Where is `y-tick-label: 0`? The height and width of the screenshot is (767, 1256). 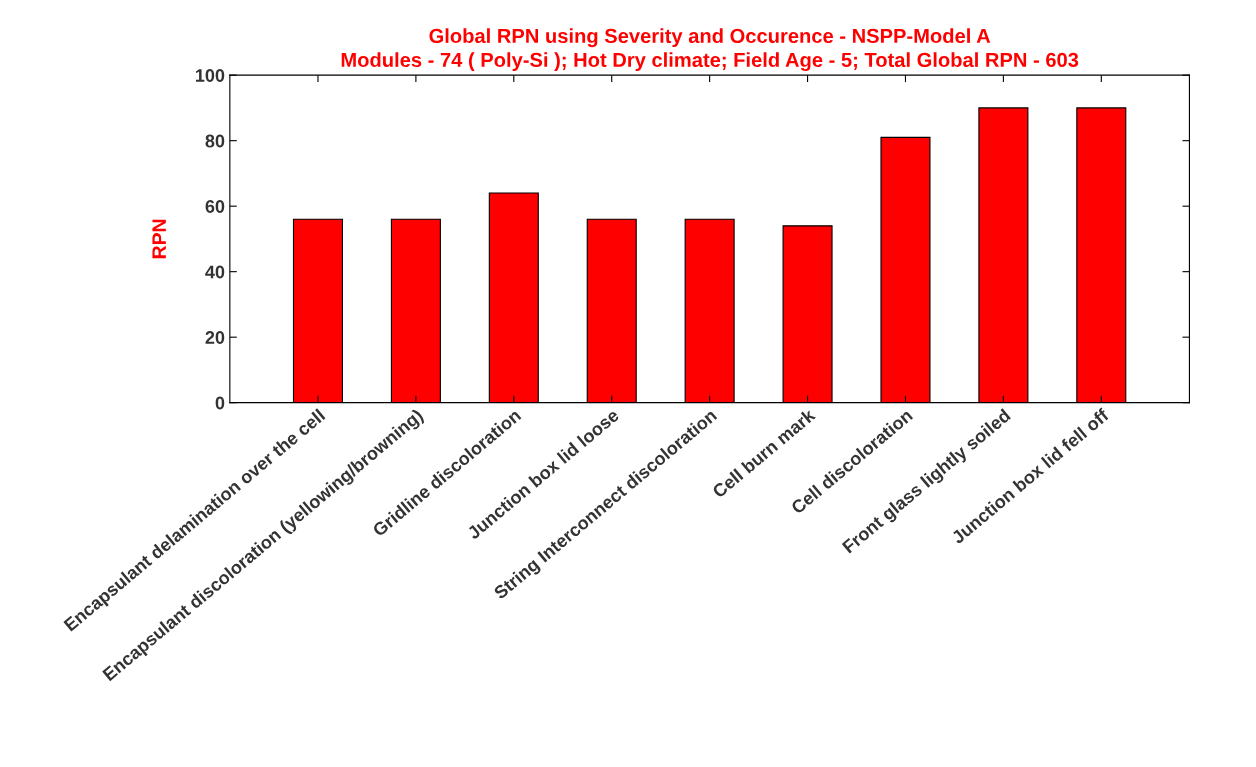
y-tick-label: 0 is located at coordinates (220, 403).